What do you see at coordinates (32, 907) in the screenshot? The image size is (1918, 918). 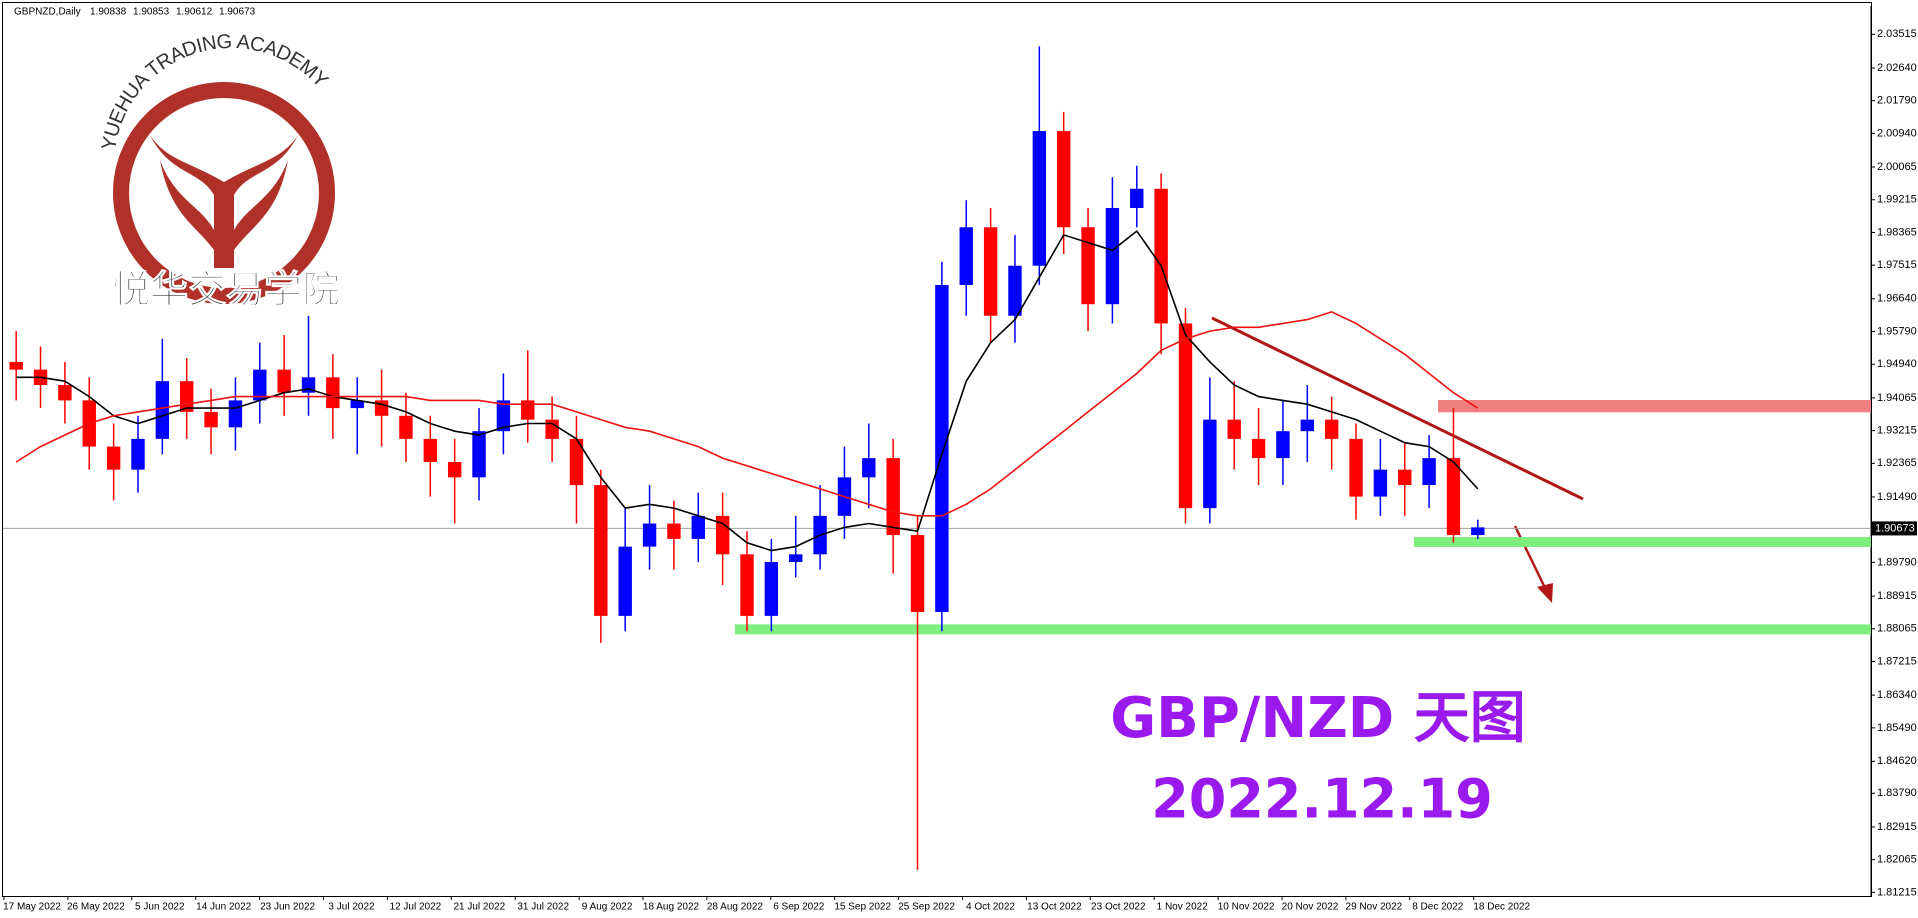 I see `x-tick-label: 17 May 2022` at bounding box center [32, 907].